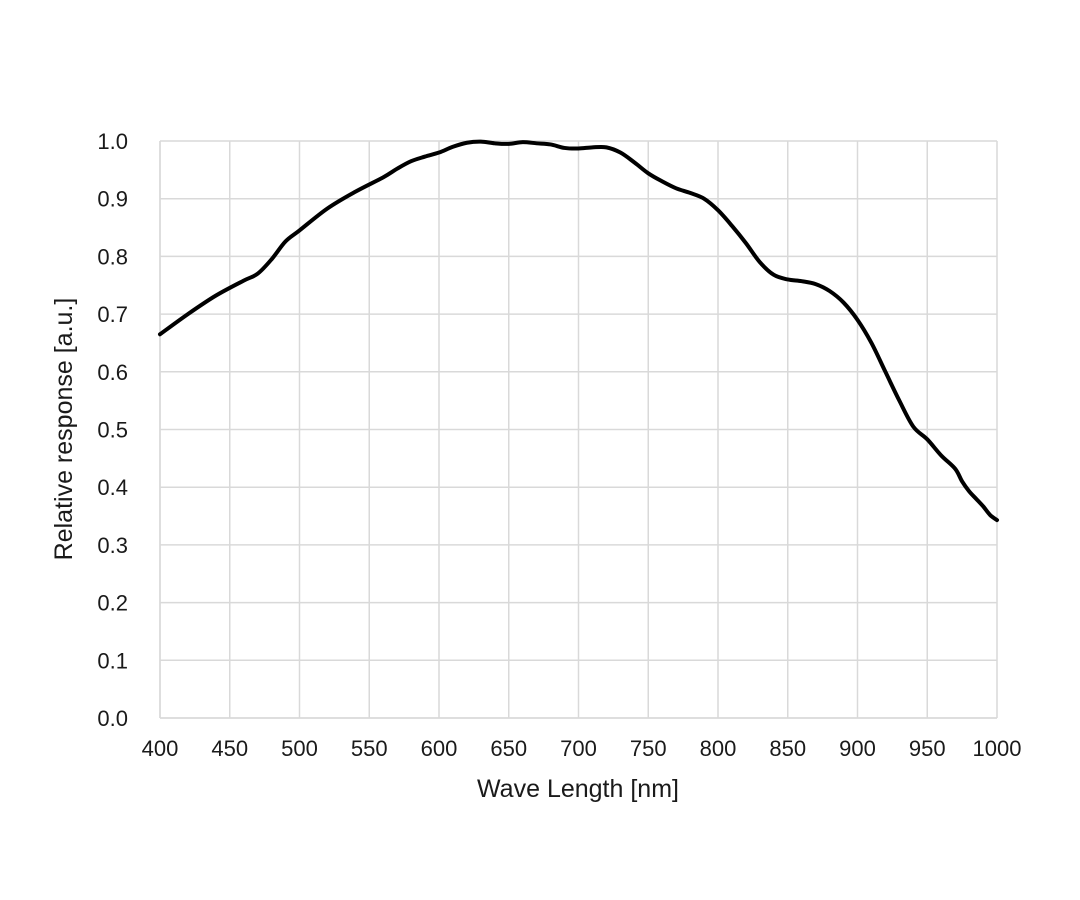 The height and width of the screenshot is (900, 1080). What do you see at coordinates (578, 748) in the screenshot?
I see `x-tick-label: 700` at bounding box center [578, 748].